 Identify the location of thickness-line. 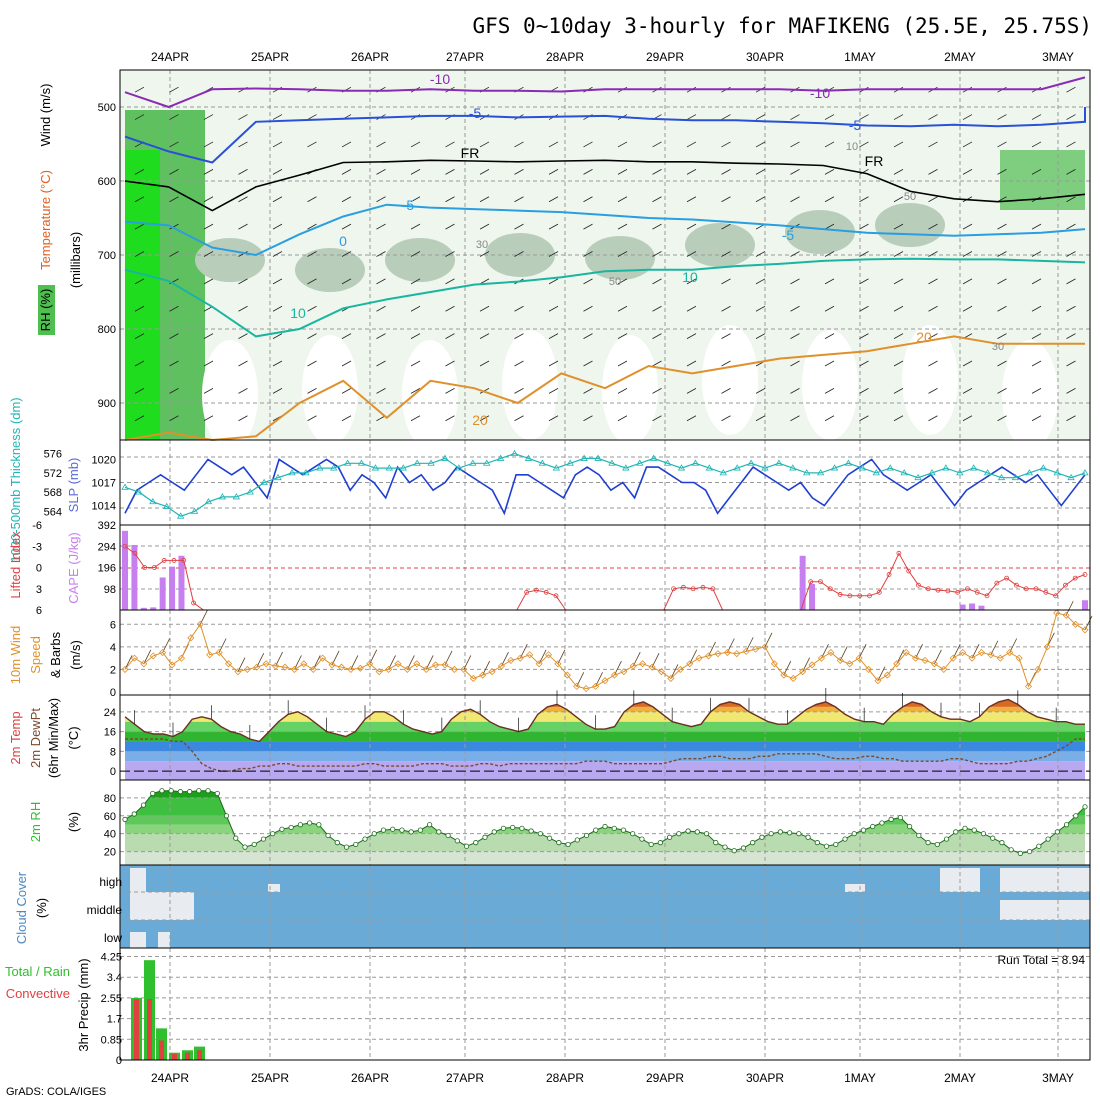
(605, 484).